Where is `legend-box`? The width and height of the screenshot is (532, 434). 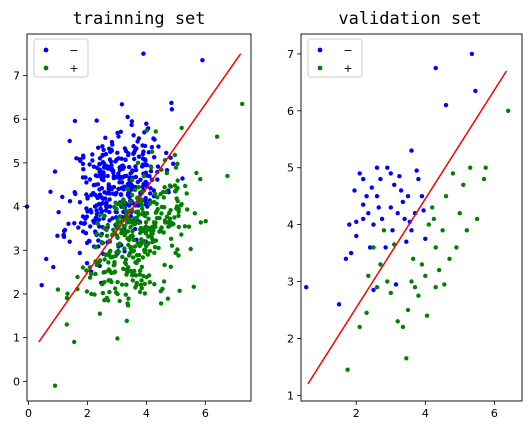
legend-box is located at coordinates (335, 58).